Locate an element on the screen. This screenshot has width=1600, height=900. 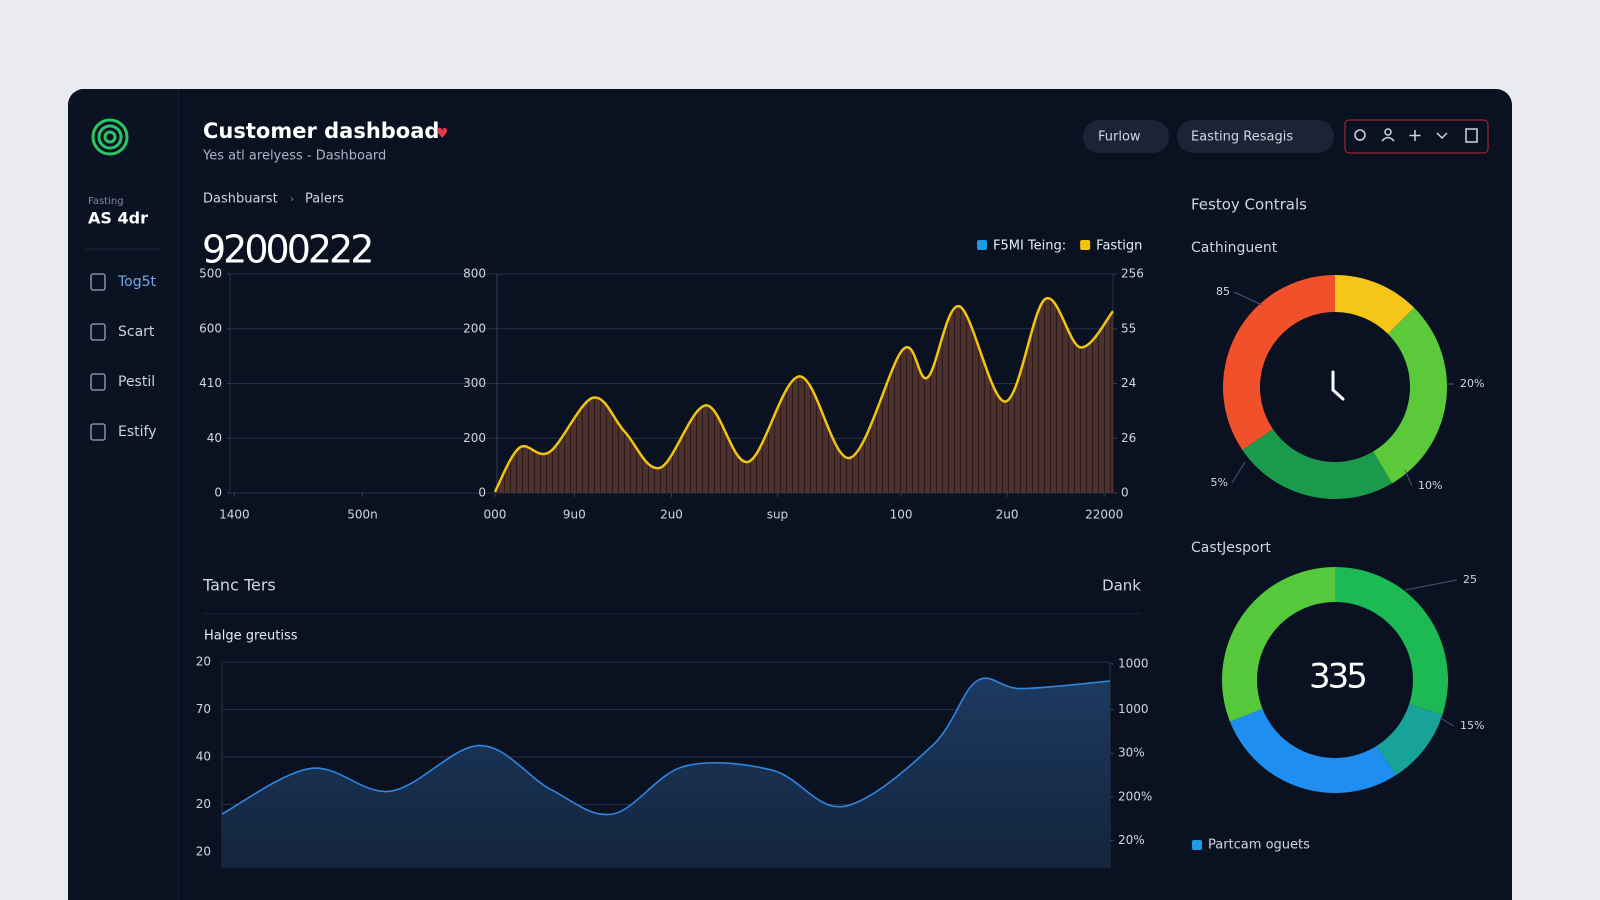
x-tick-label: 500n is located at coordinates (362, 515).